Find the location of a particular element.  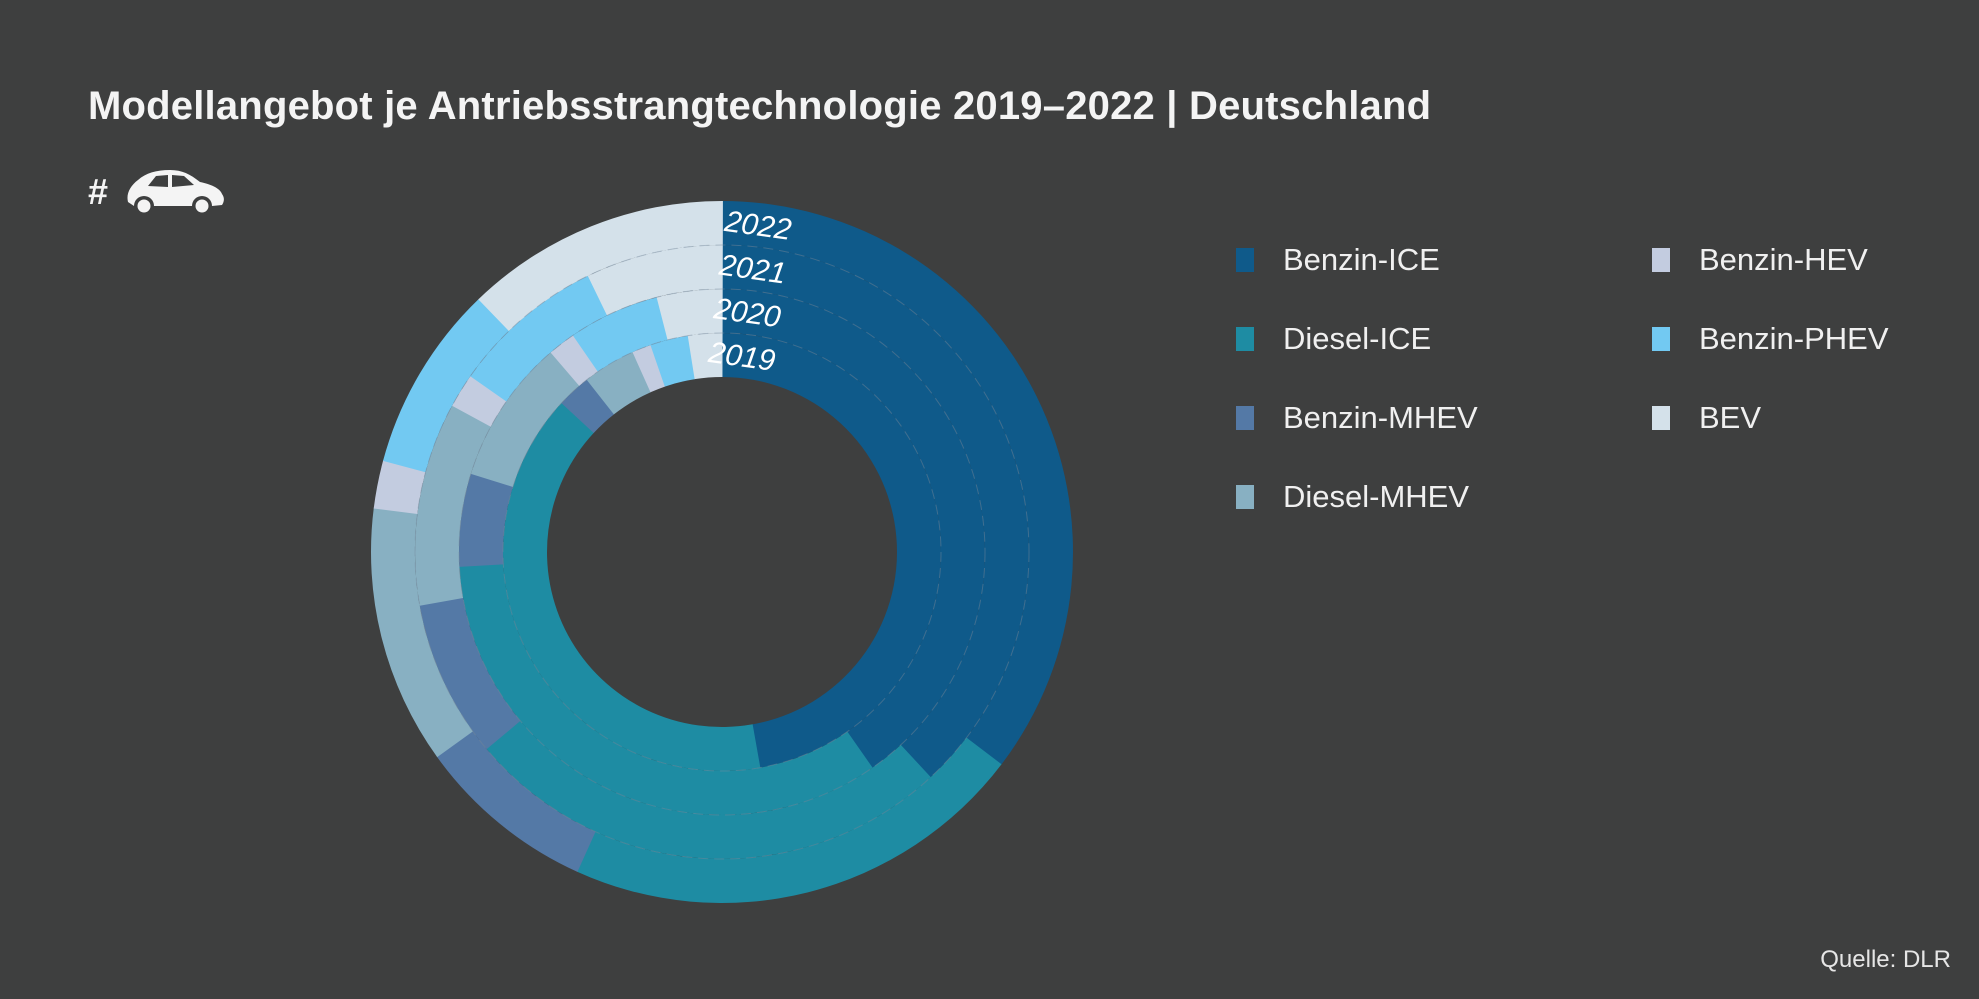

slice-2019-benzin-mhev is located at coordinates (588, 406).